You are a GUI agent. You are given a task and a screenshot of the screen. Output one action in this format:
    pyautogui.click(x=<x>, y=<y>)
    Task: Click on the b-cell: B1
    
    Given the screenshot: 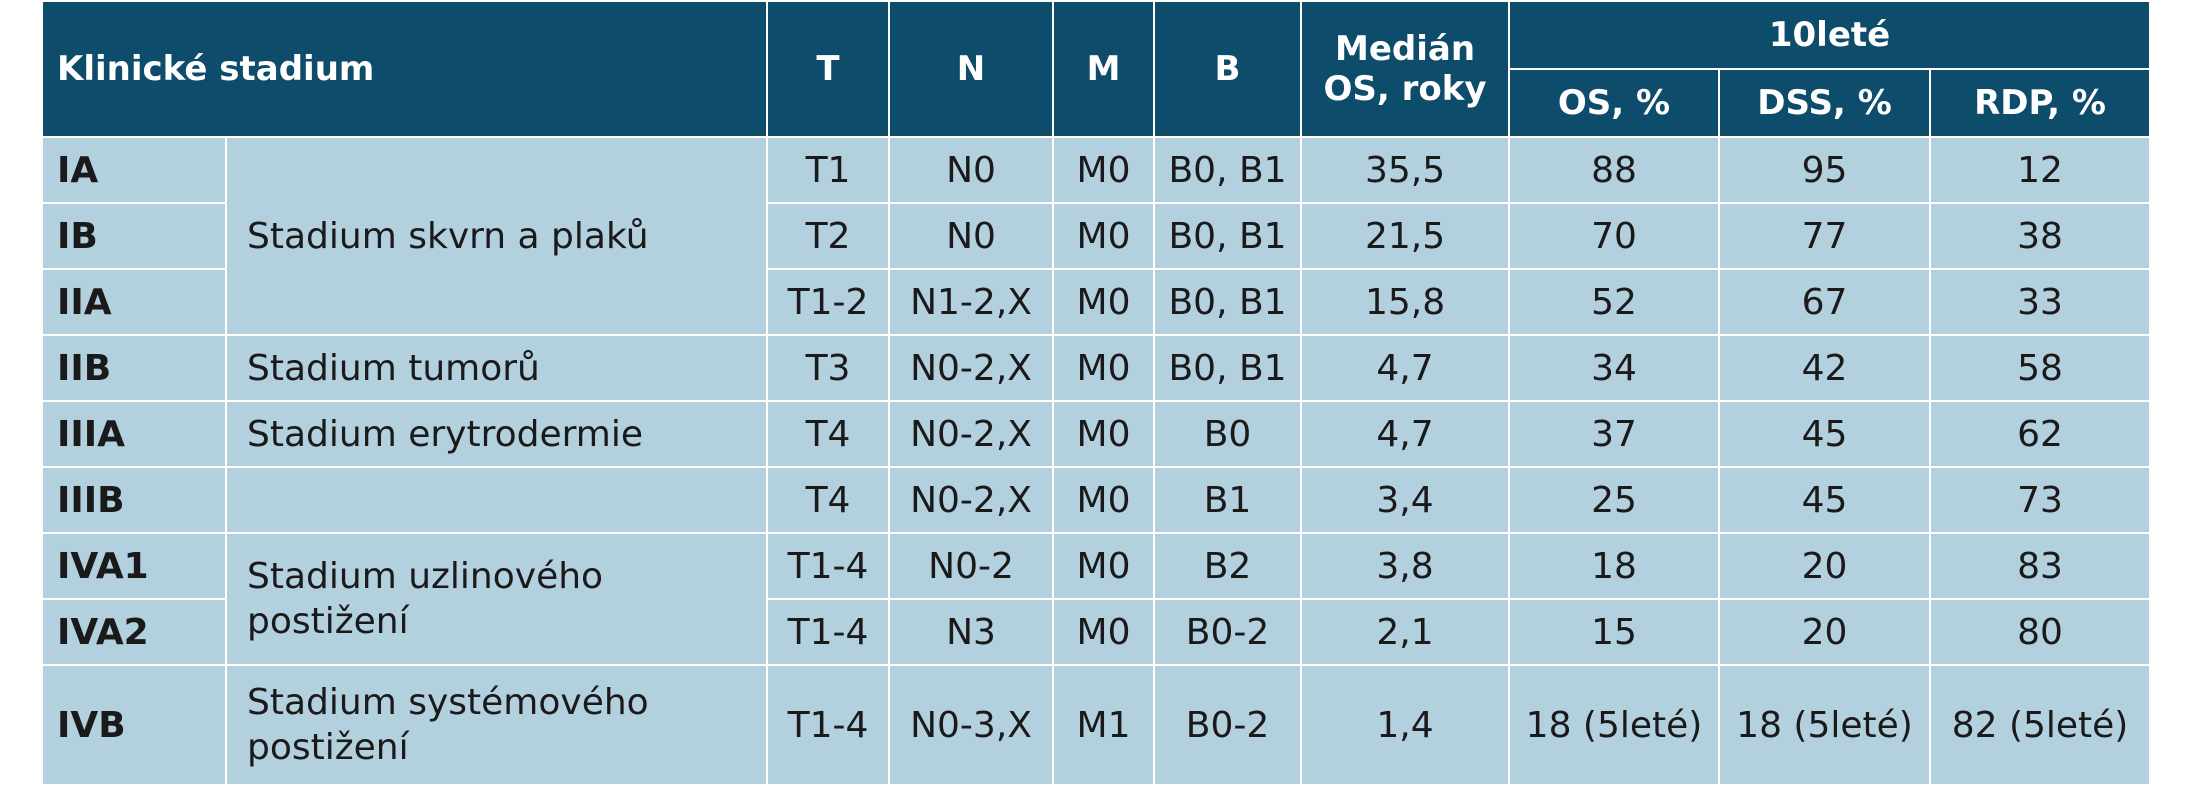 What is the action you would take?
    pyautogui.click(x=1228, y=500)
    